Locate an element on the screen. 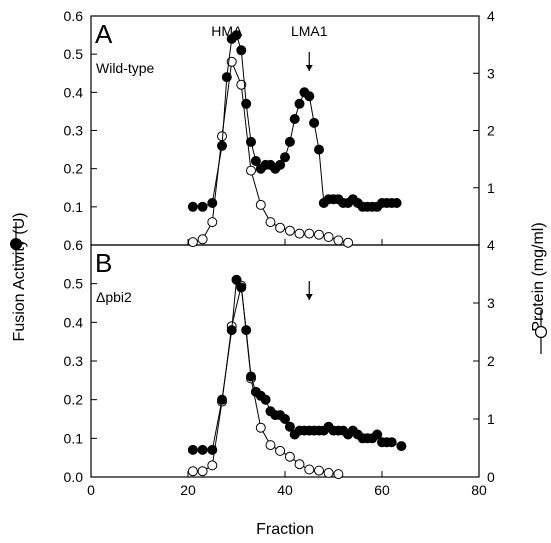 The image size is (551, 543). panel-B-letter: B is located at coordinates (103, 263).